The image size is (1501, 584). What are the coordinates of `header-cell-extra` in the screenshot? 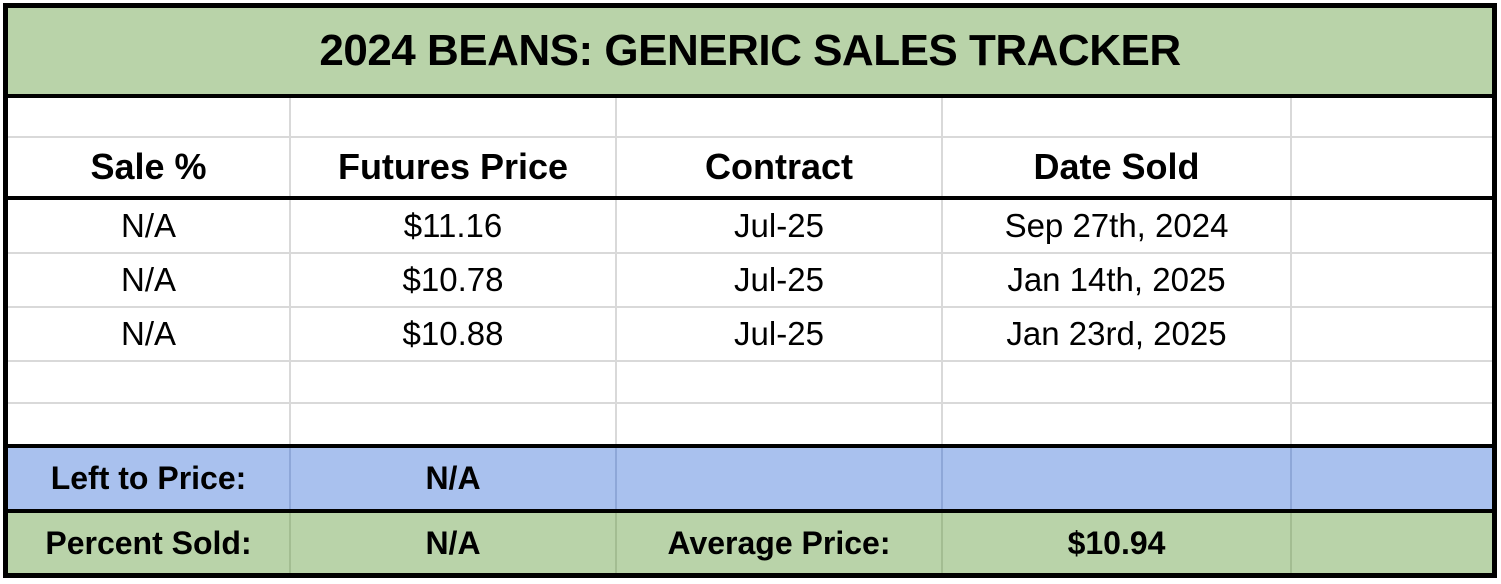 It's located at (1392, 167).